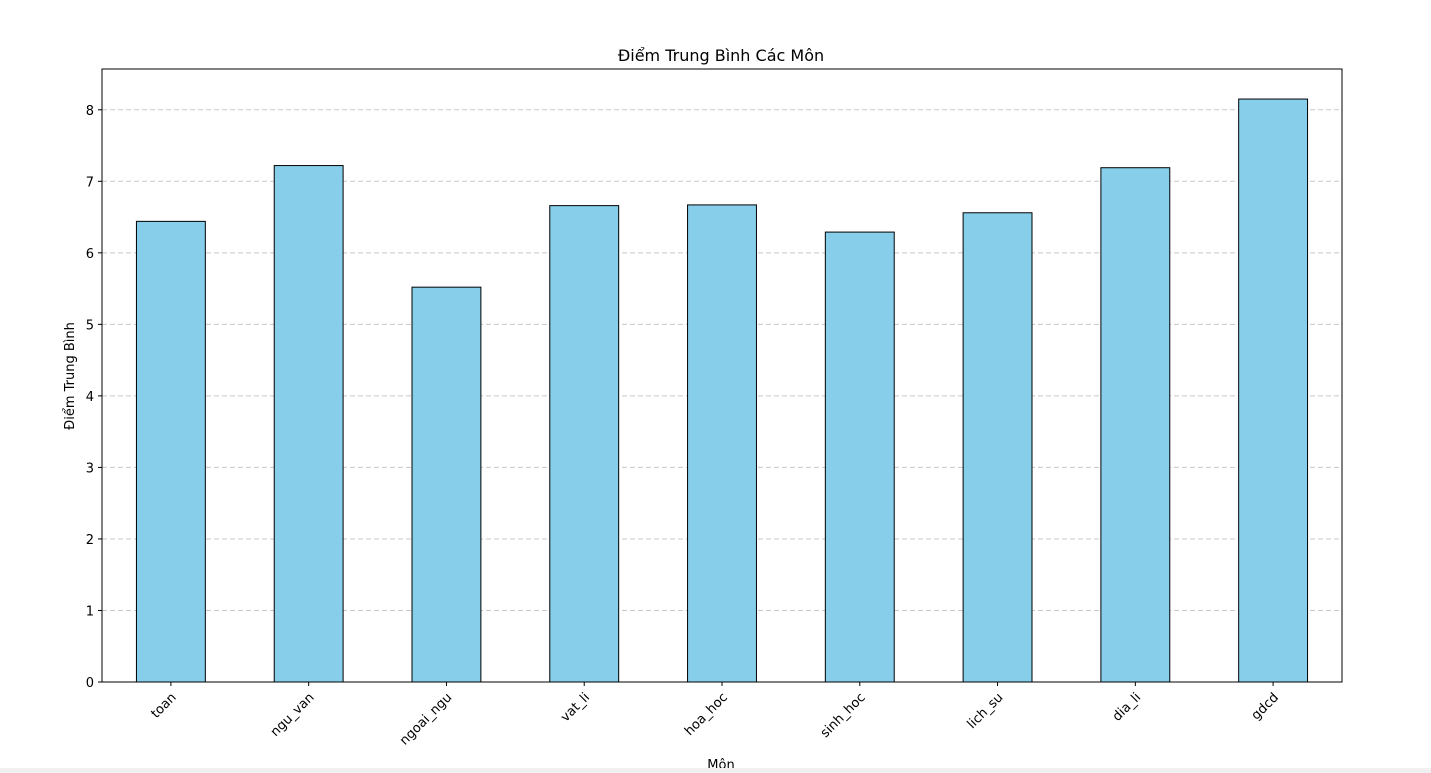  Describe the element at coordinates (90, 182) in the screenshot. I see `y-tick-label: 7` at that location.